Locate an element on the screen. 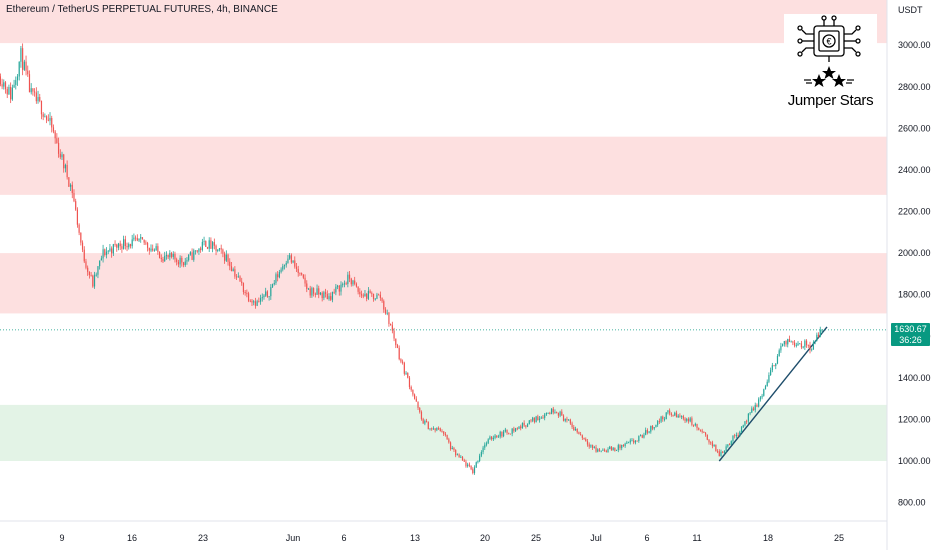 The image size is (932, 550). support-trendline is located at coordinates (773, 394).